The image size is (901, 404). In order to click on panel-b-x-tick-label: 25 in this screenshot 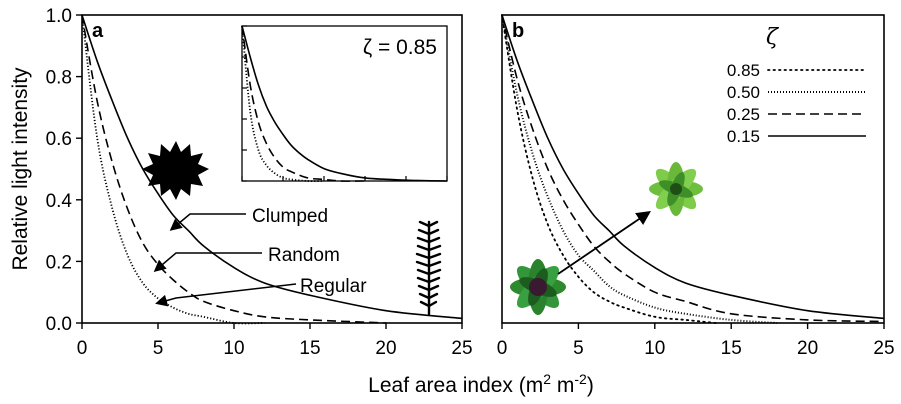, I will do `click(883, 348)`.